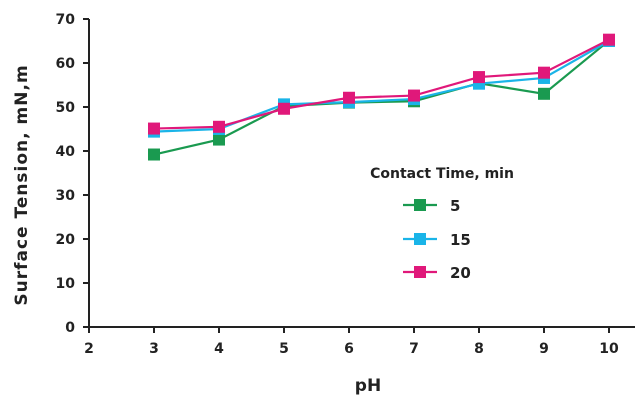 Image resolution: width=636 pixels, height=399 pixels. I want to click on x-tick-label: 9, so click(544, 349).